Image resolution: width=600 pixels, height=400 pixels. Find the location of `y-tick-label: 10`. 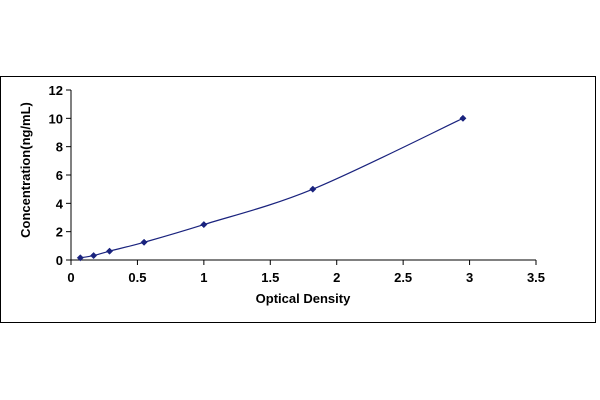

y-tick-label: 10 is located at coordinates (56, 118).